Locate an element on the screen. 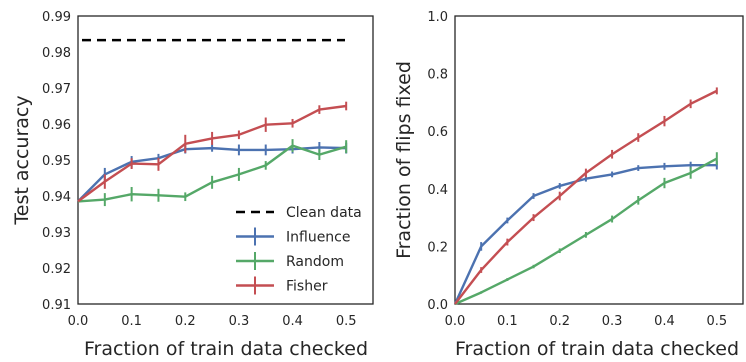  y-tick-label: 0.99 is located at coordinates (56, 17).